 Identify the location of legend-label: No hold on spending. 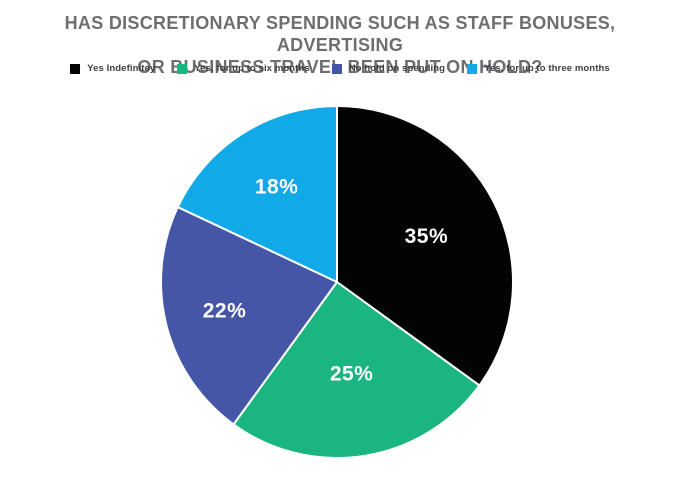
(397, 68).